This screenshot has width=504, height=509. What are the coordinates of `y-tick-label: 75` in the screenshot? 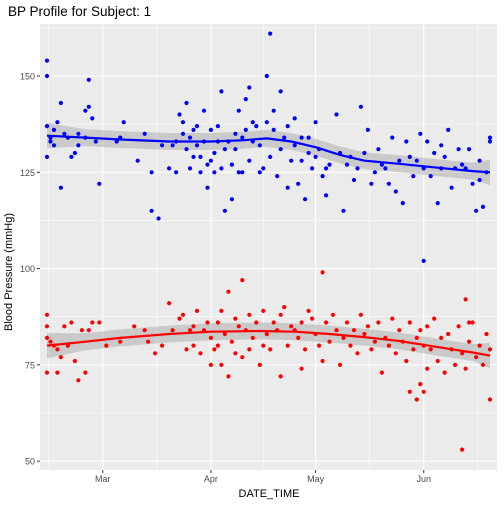 It's located at (30, 365).